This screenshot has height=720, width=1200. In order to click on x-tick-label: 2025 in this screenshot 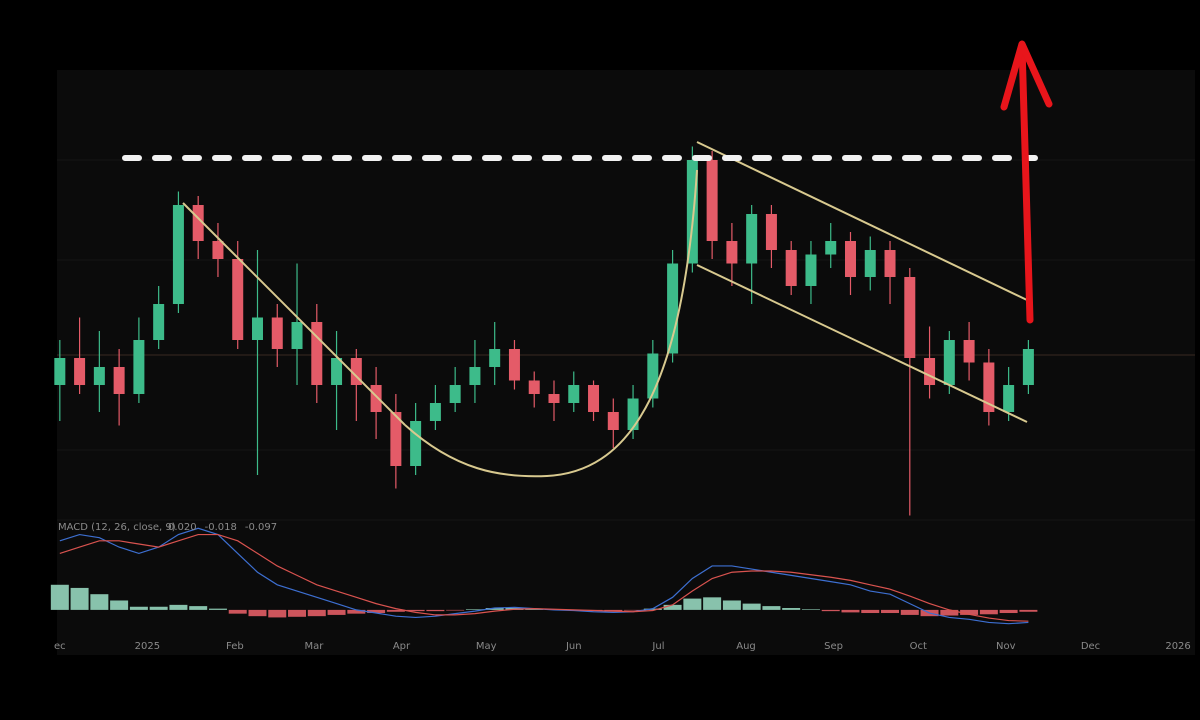, I will do `click(147, 646)`.